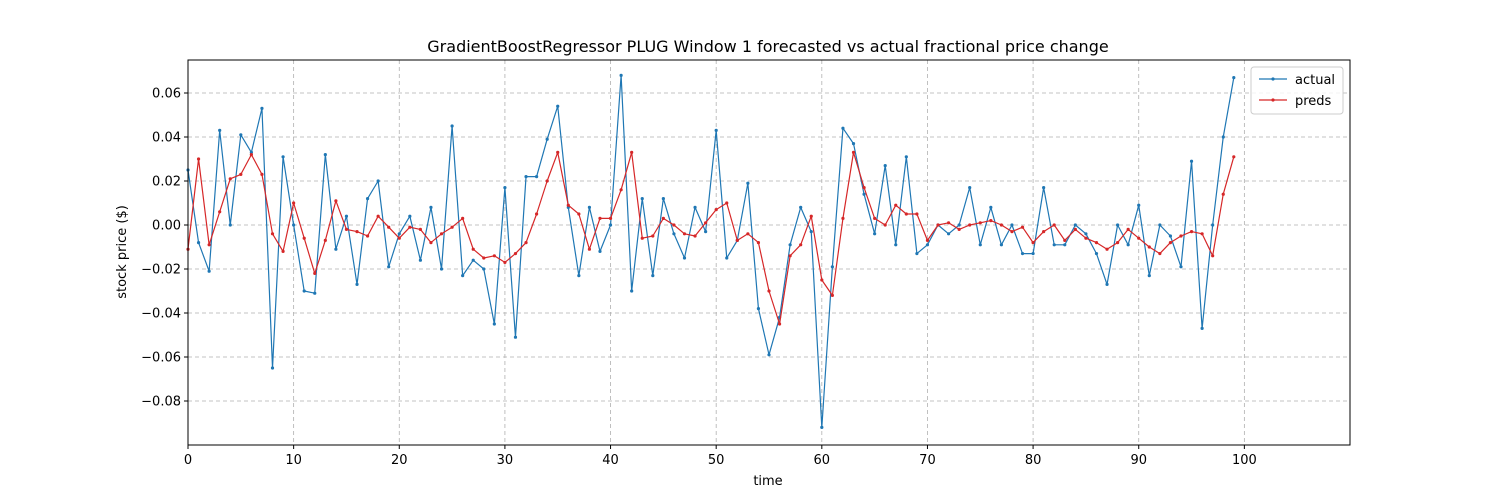 This screenshot has width=1500, height=500. I want to click on x-tick-label: 90, so click(1138, 460).